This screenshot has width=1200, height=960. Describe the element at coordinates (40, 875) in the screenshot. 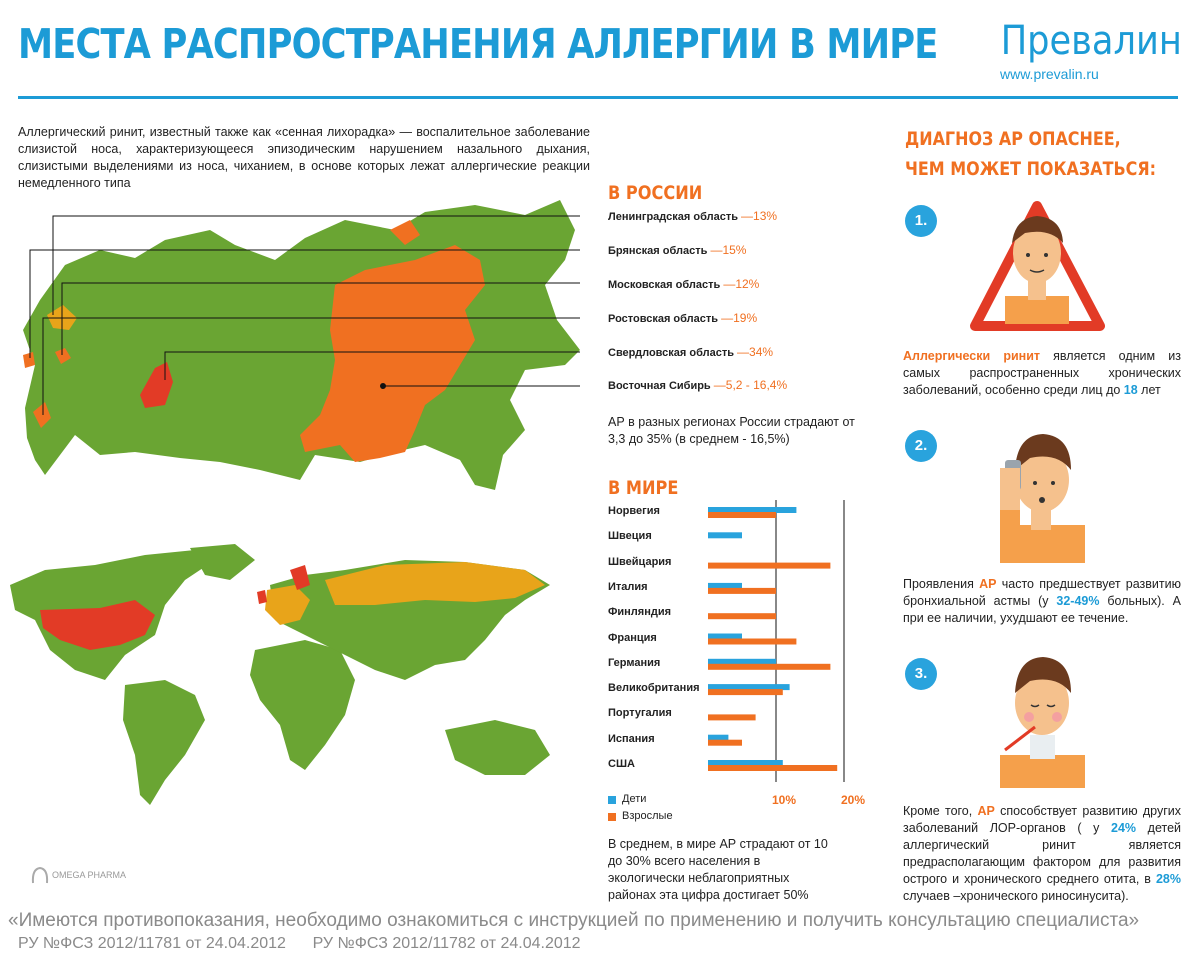

I see `omega-pharma-logo-icon` at that location.